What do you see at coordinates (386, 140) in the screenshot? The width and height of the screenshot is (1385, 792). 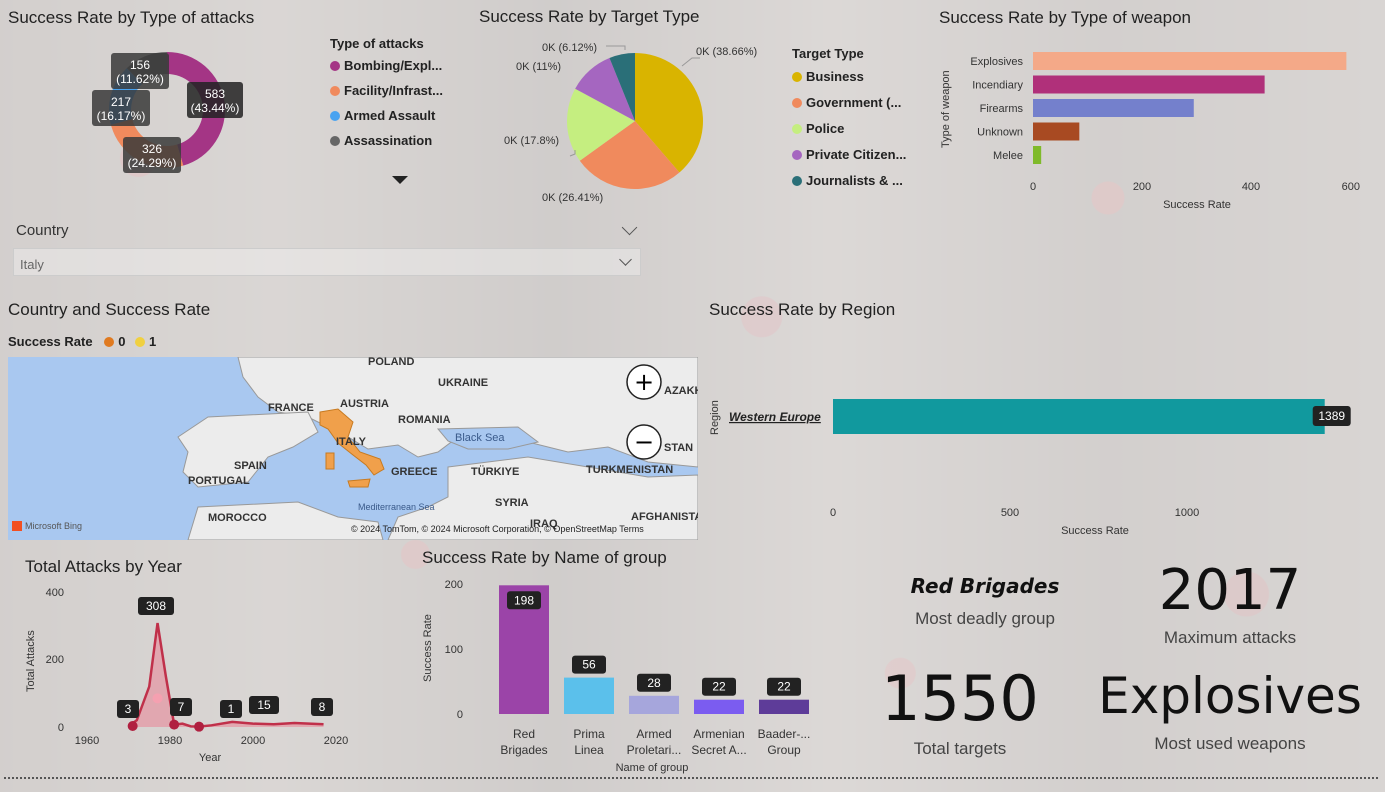 I see `legend-item-assassination: Assassination` at bounding box center [386, 140].